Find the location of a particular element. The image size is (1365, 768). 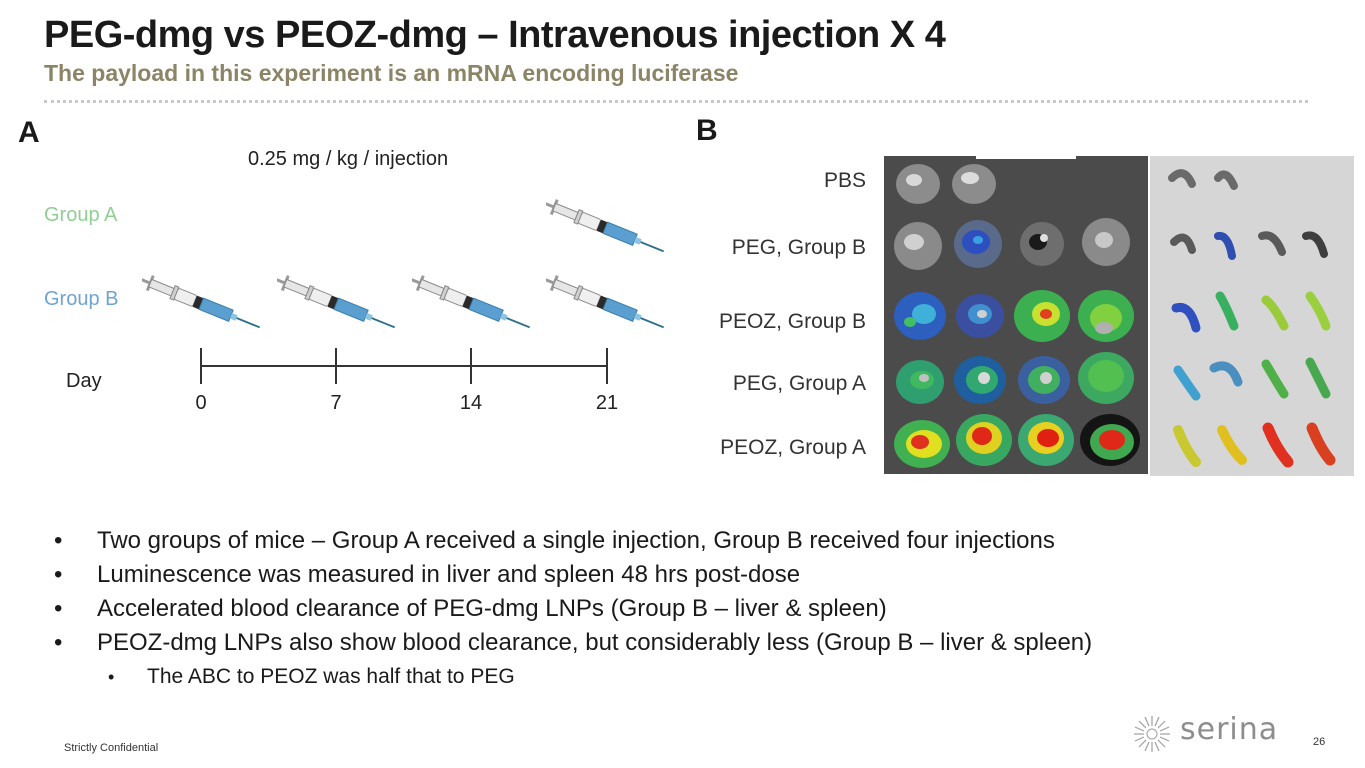

panel-a-letter: A is located at coordinates (29, 132).